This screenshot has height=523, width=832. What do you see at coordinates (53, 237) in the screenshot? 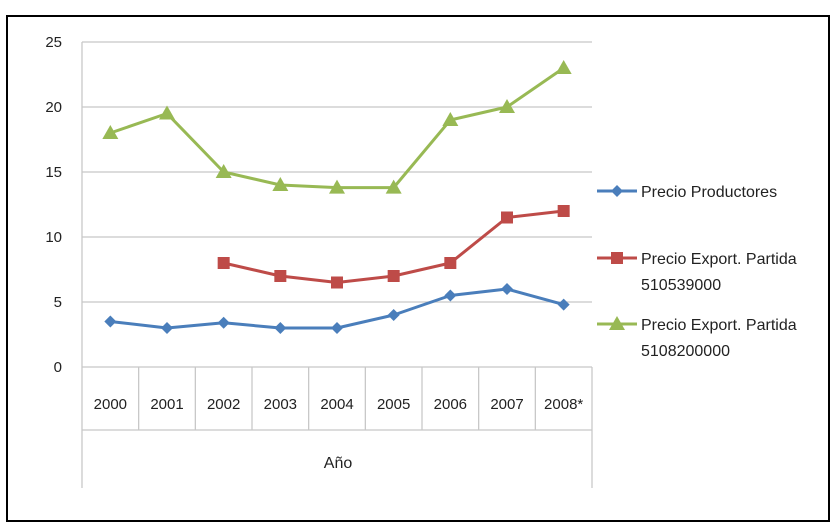
I see `y-tick-label: 10` at bounding box center [53, 237].